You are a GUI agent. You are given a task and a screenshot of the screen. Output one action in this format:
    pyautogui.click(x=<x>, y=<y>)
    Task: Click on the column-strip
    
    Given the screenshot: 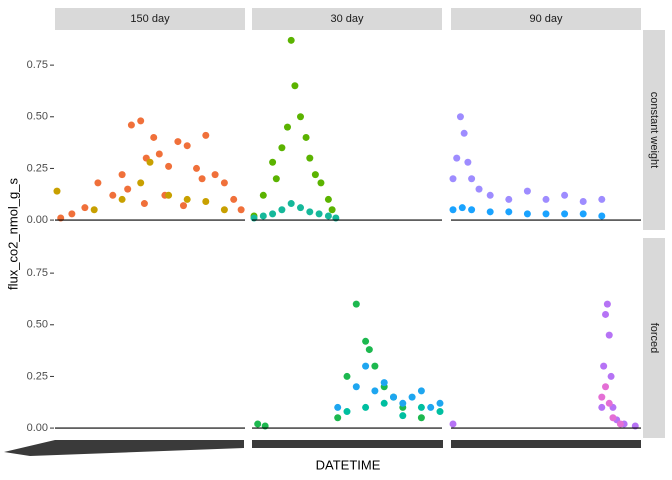 What is the action you would take?
    pyautogui.click(x=546, y=19)
    